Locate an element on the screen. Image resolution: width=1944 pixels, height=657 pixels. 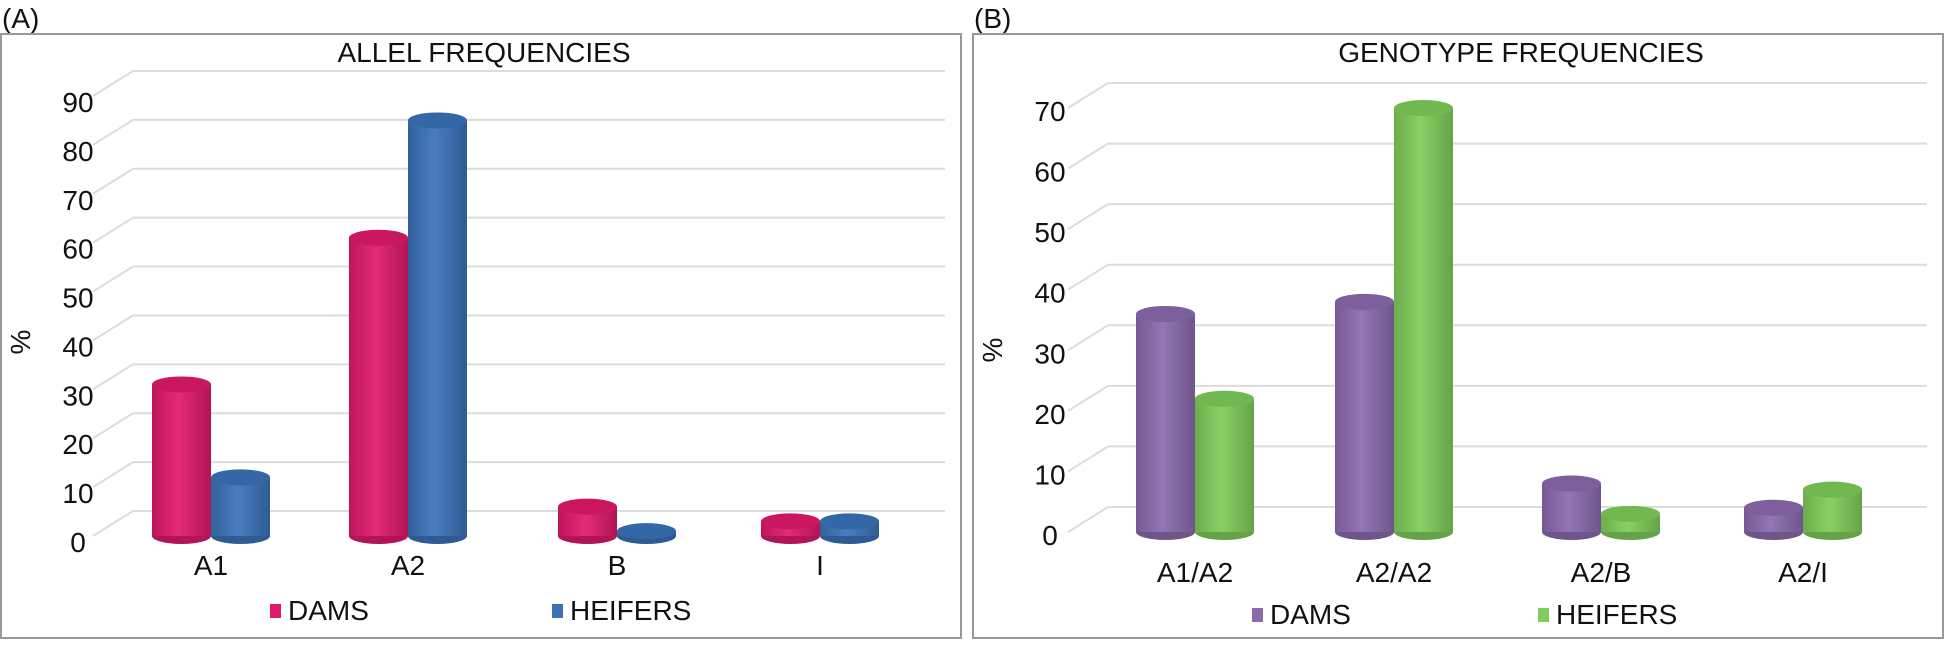
panel-label: (B) is located at coordinates (992, 18).